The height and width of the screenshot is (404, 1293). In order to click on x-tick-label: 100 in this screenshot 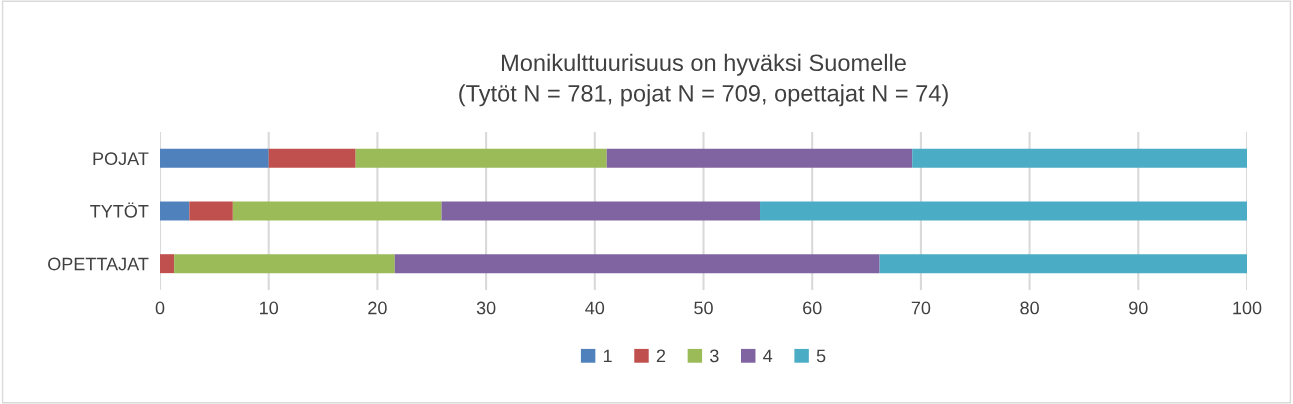, I will do `click(1247, 308)`.